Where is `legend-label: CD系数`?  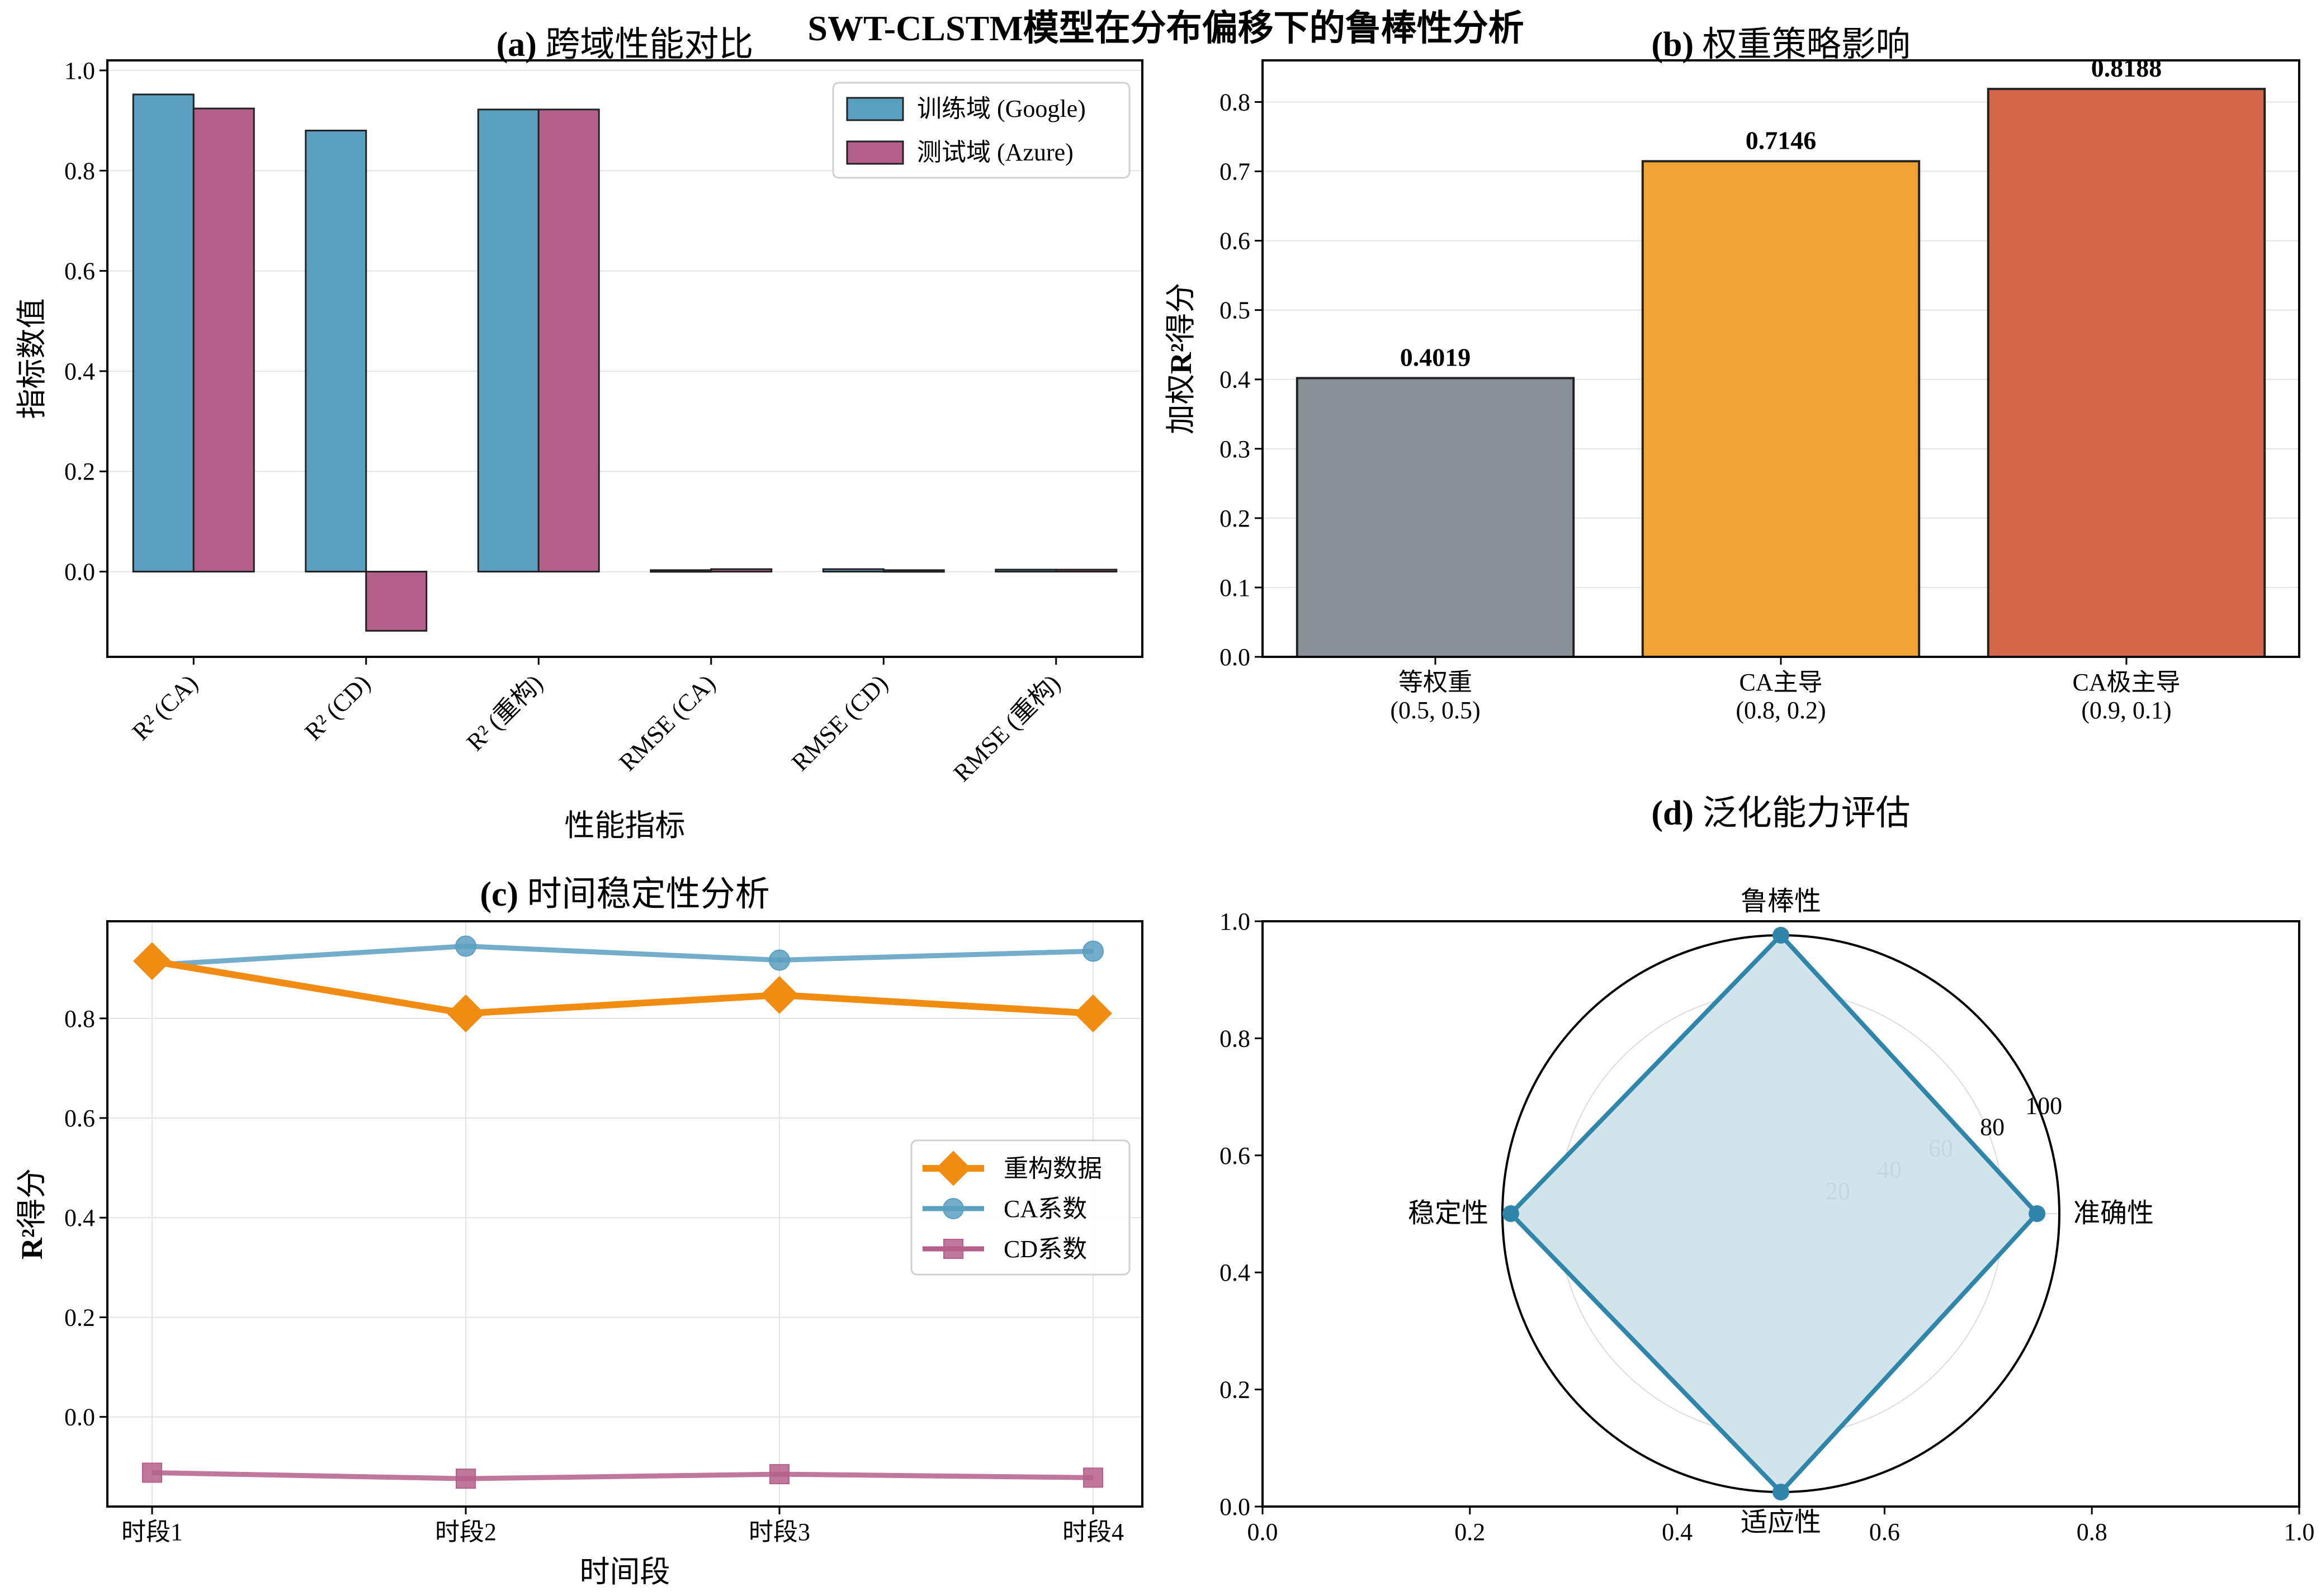
legend-label: CD系数 is located at coordinates (1045, 1249).